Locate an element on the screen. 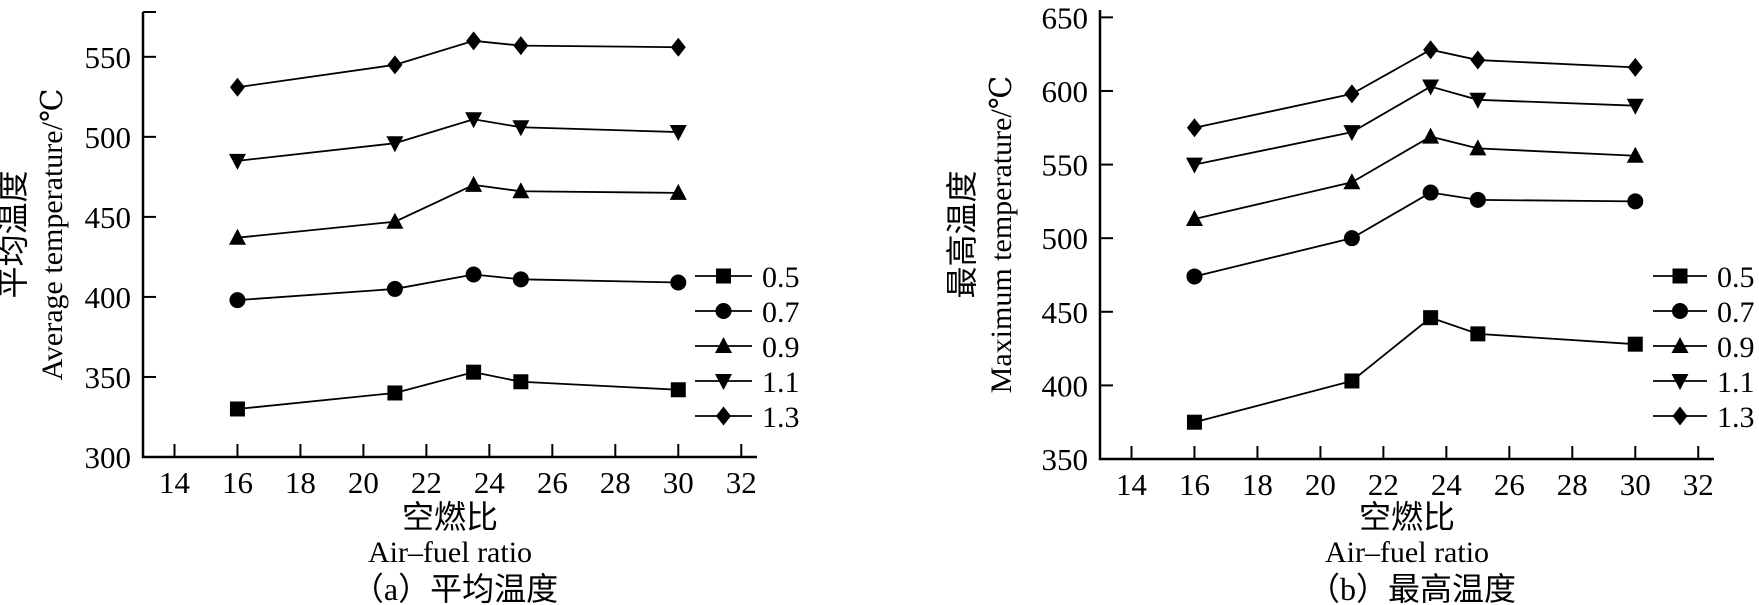  y-axis-title-en: Maximum temperature/℃ is located at coordinates (1001, 235).